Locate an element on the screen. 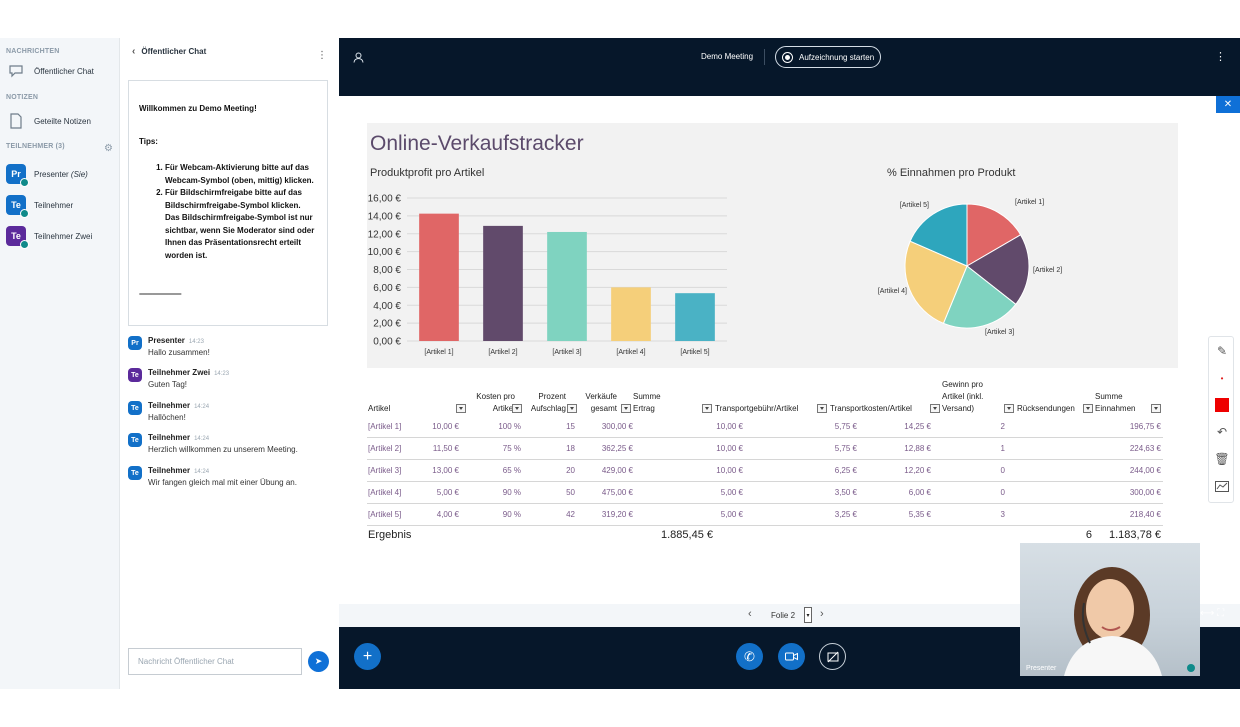  table-cell: 90 % is located at coordinates (511, 492).